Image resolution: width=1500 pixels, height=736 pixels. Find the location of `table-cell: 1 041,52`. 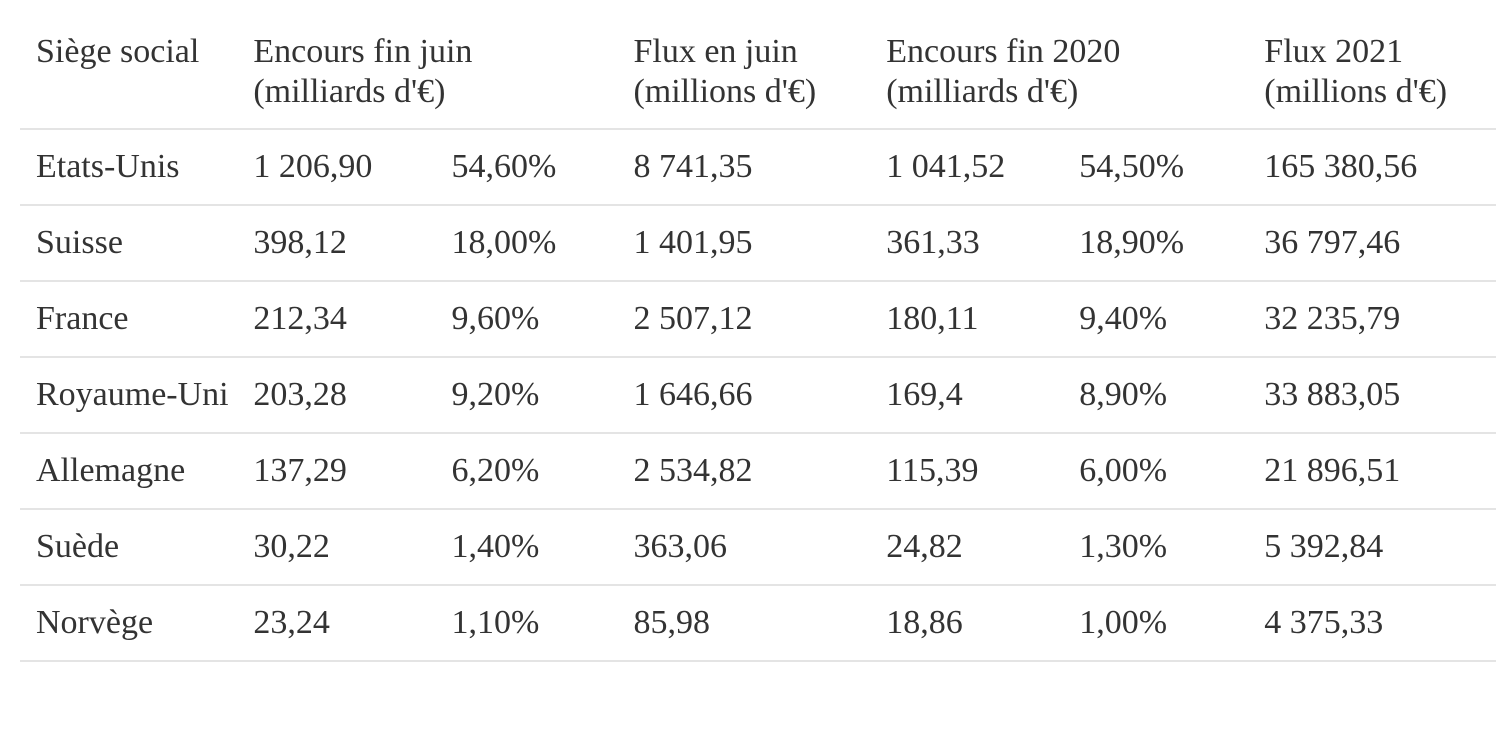

table-cell: 1 041,52 is located at coordinates (946, 166).